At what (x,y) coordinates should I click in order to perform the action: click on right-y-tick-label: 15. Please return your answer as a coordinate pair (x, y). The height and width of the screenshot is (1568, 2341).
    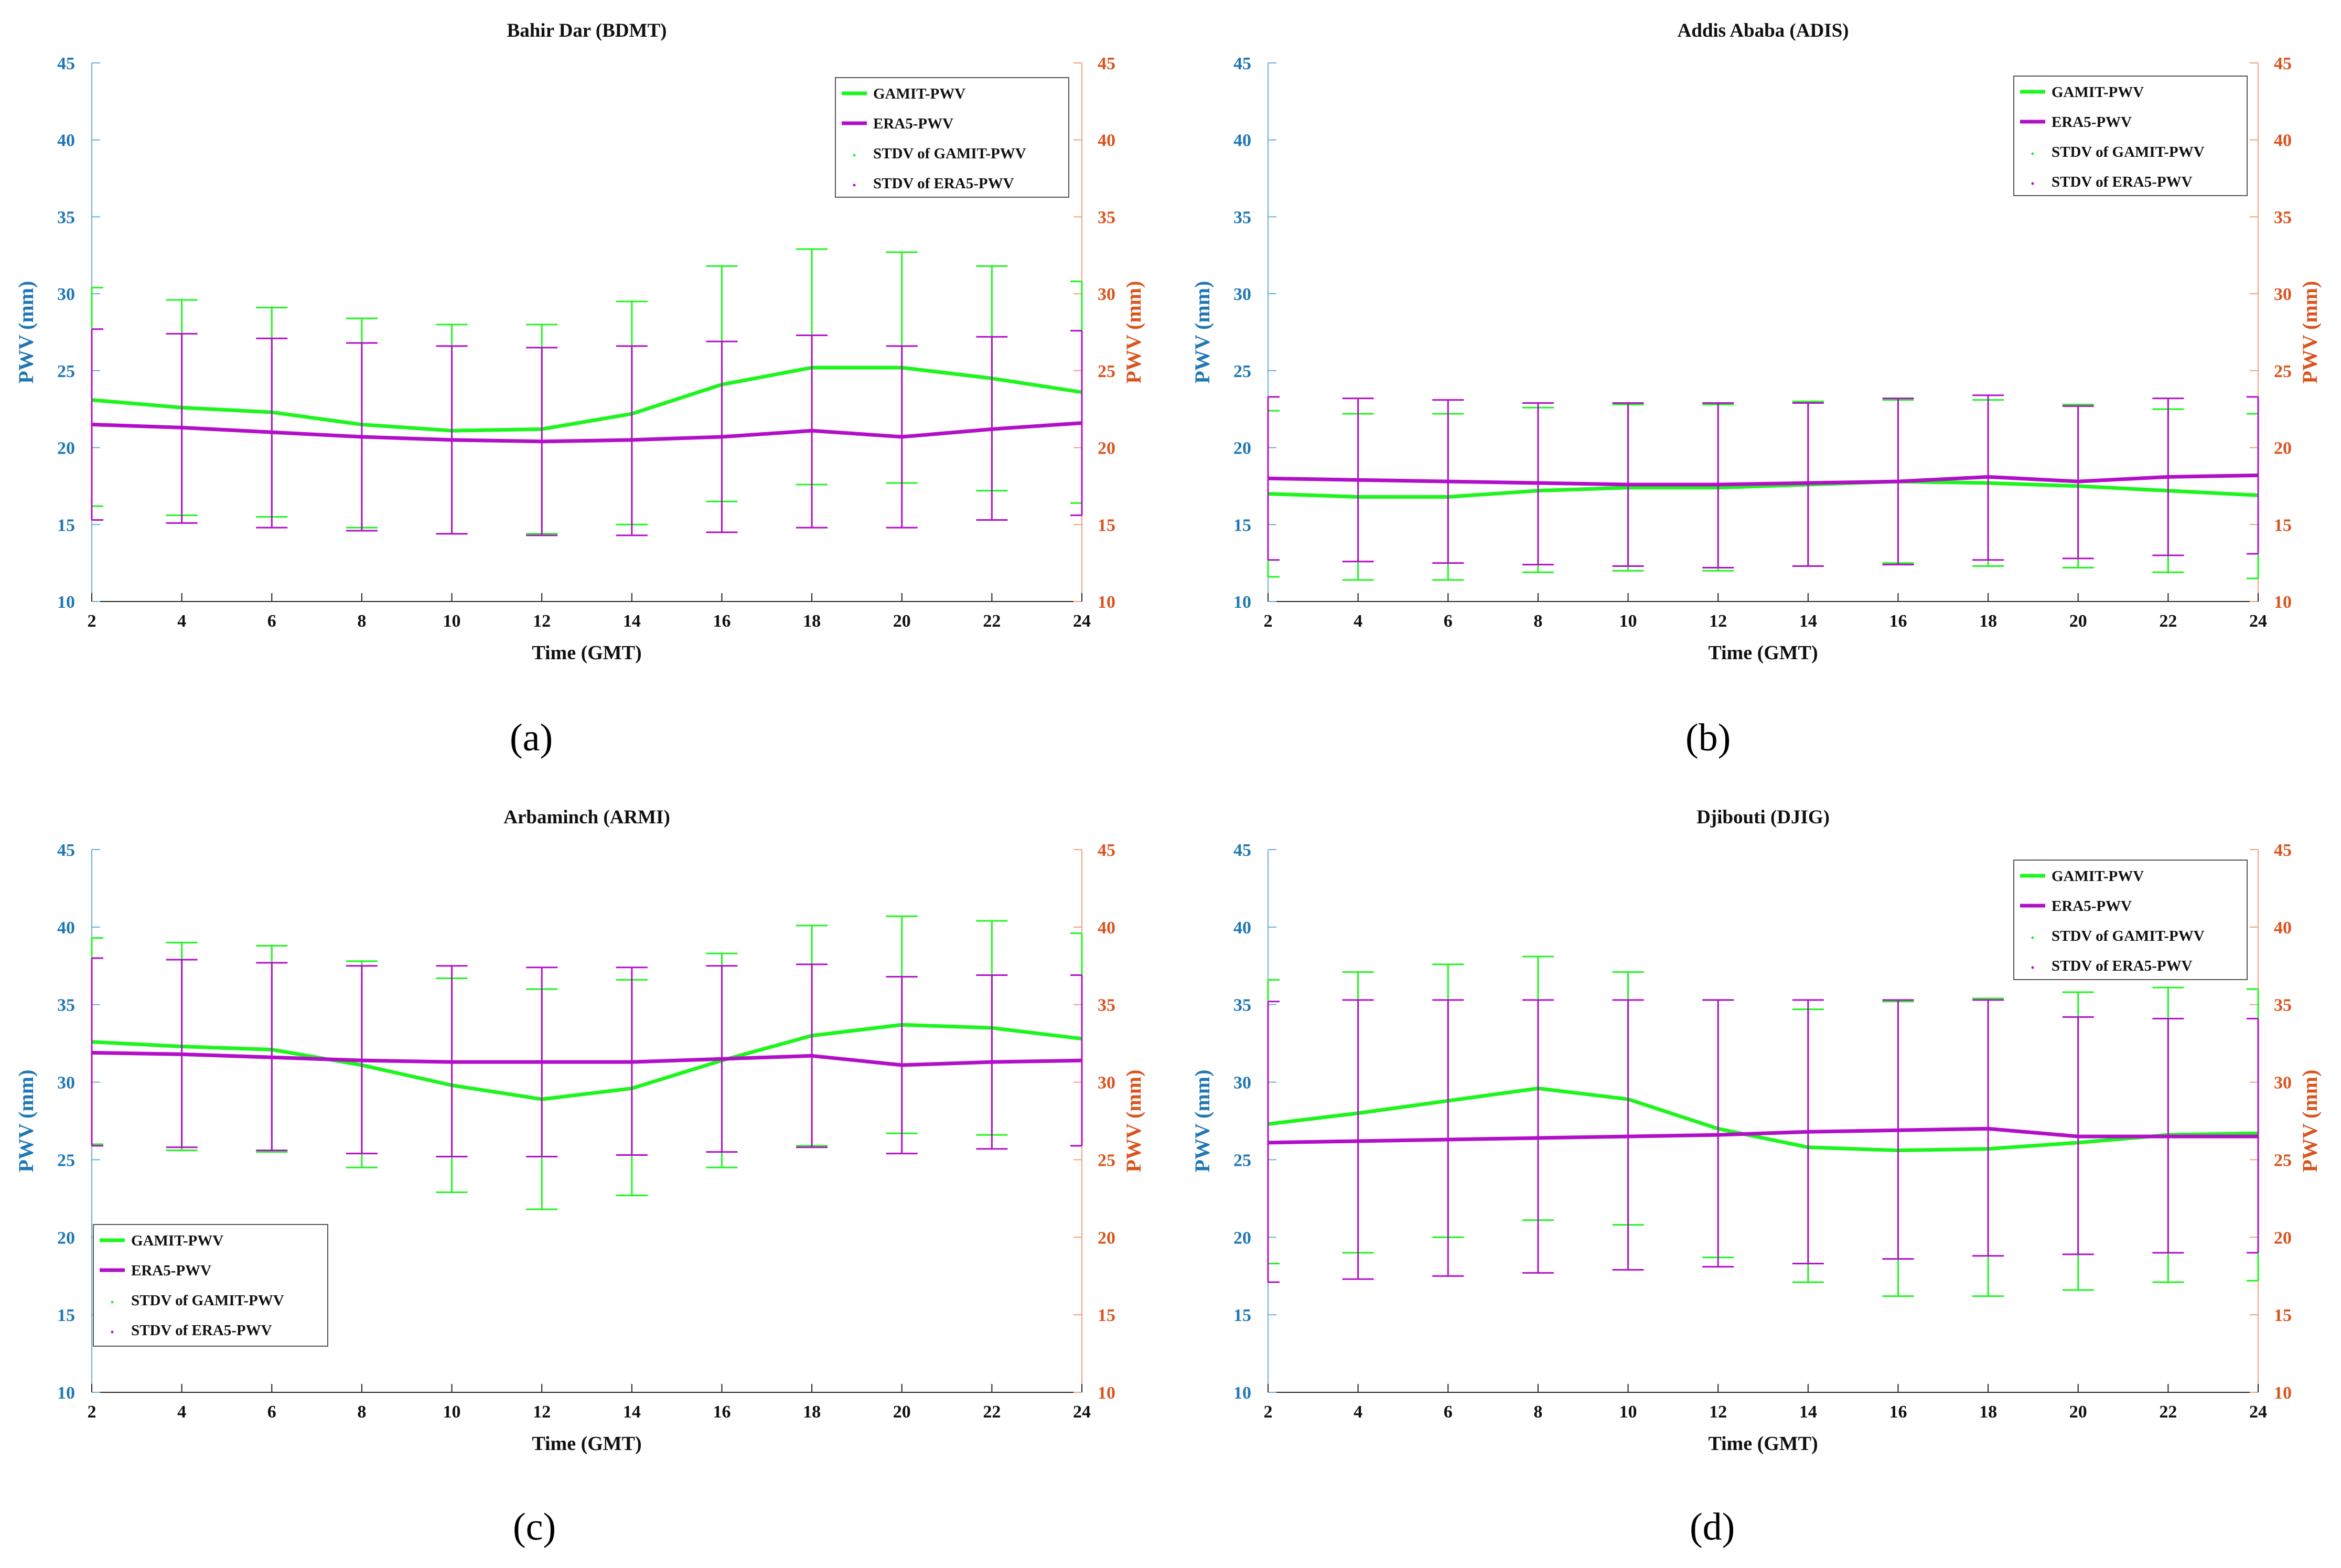
    Looking at the image, I should click on (1106, 525).